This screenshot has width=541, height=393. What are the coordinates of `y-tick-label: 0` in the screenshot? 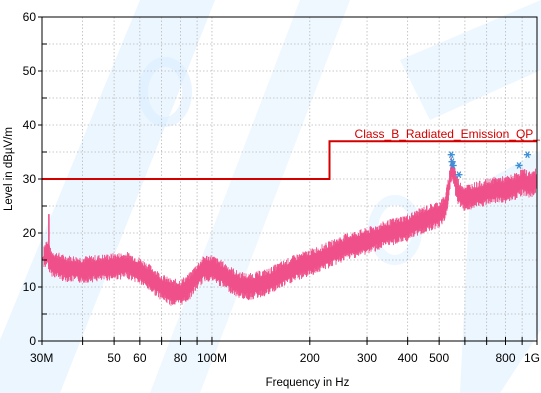 It's located at (32, 341).